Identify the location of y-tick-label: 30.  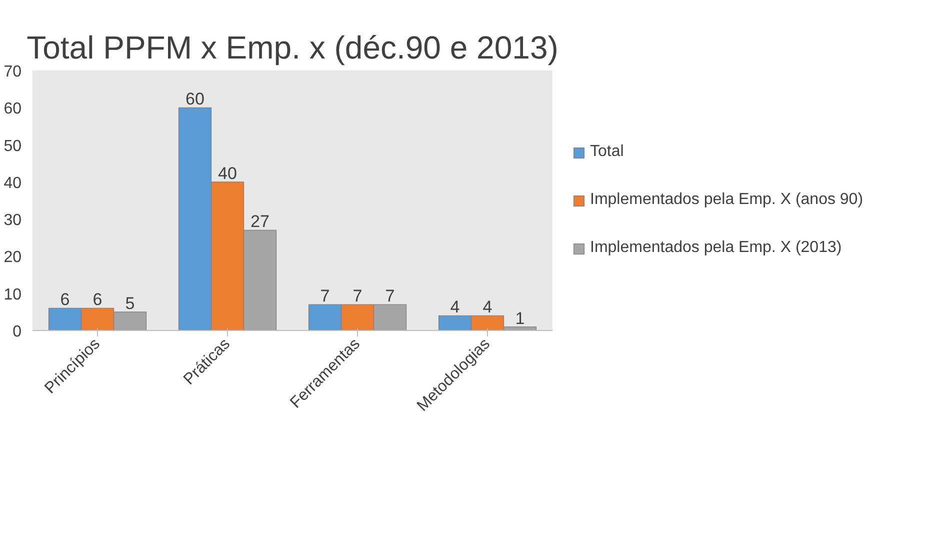
(13, 221).